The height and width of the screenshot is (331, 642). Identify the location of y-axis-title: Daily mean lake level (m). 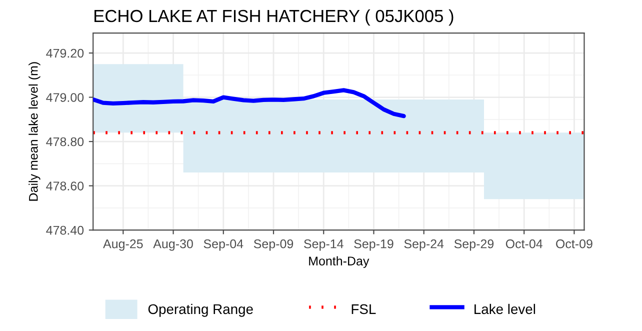
(34, 131).